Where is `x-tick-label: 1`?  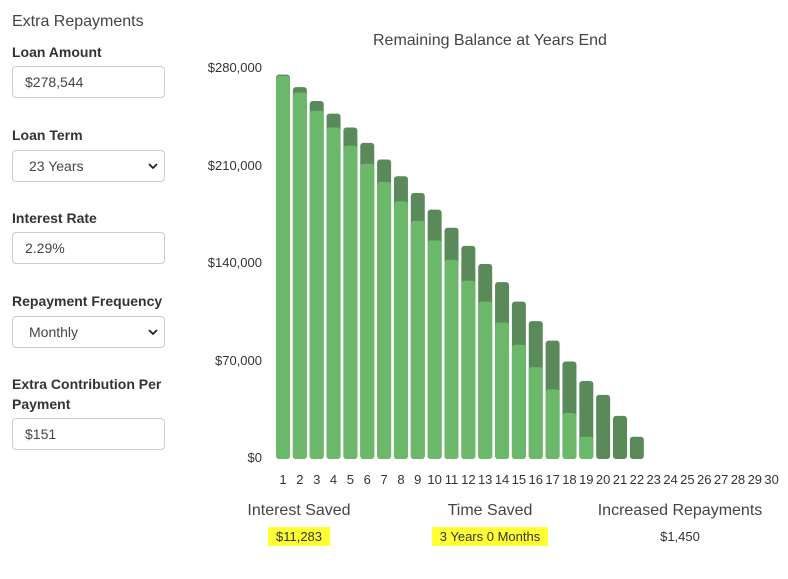 x-tick-label: 1 is located at coordinates (282, 479).